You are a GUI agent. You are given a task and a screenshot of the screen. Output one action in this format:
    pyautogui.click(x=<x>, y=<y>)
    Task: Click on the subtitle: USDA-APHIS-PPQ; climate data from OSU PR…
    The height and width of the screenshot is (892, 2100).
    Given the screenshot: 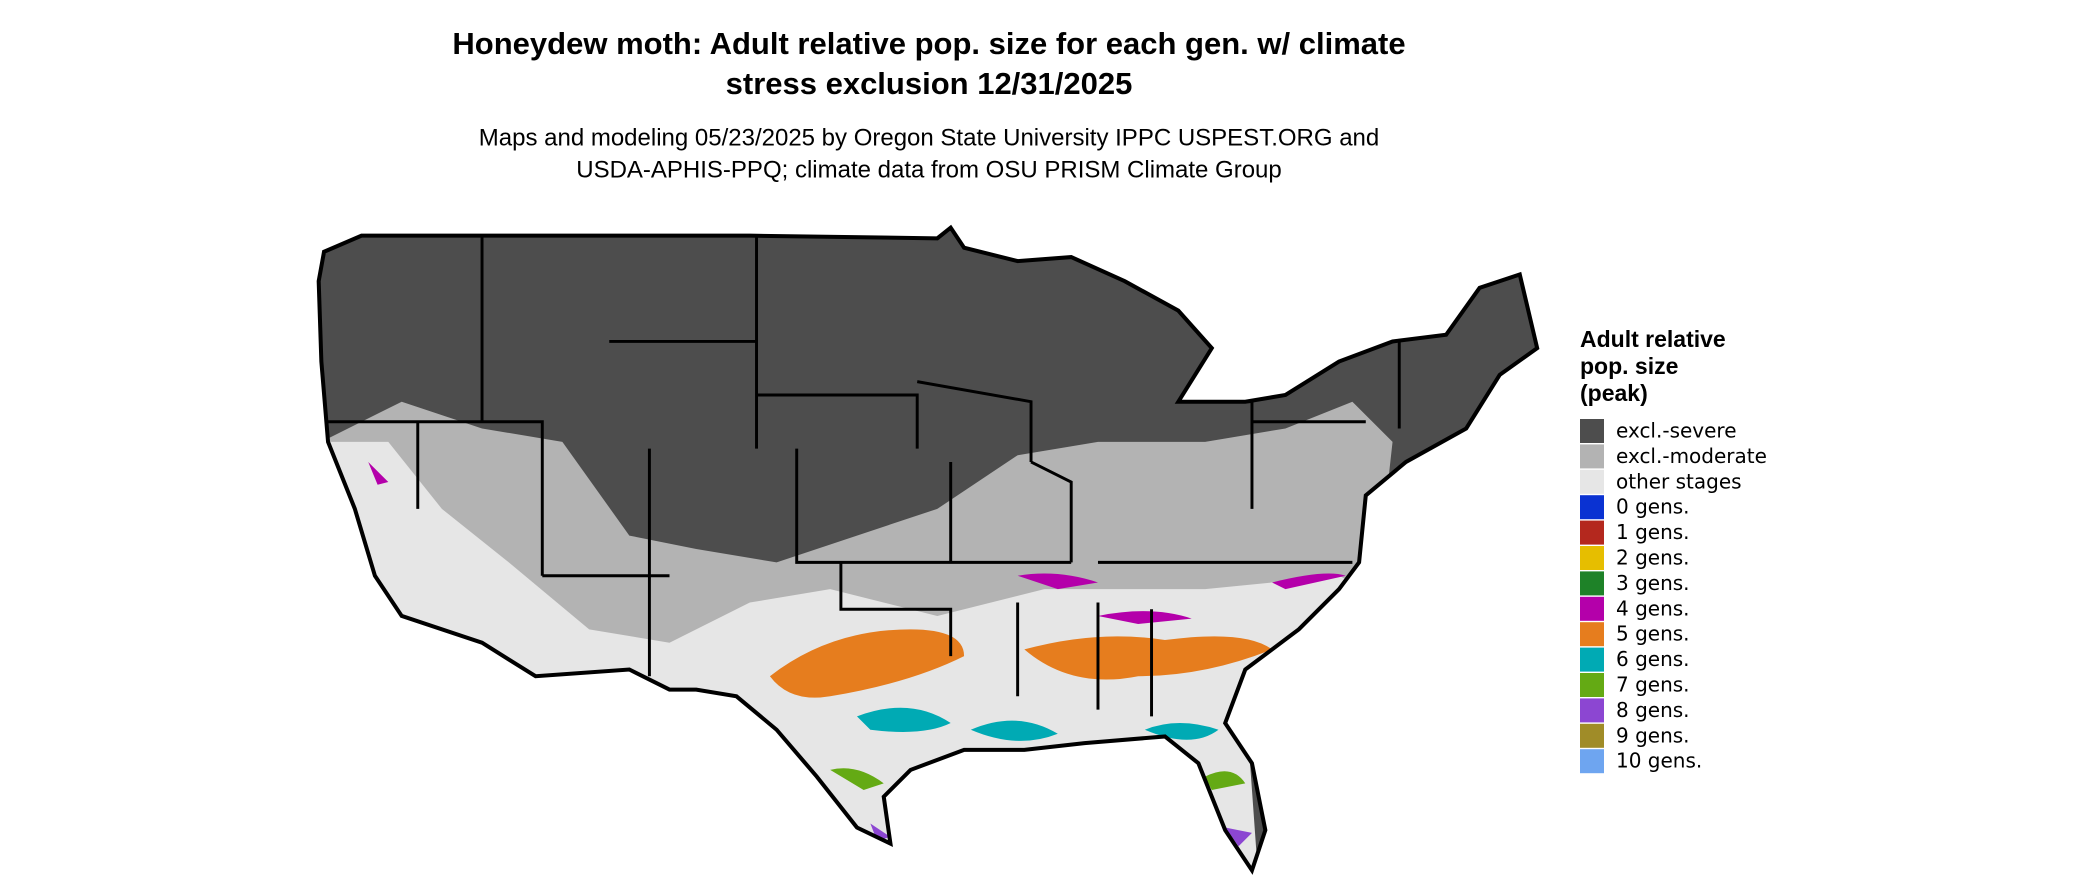 What is the action you would take?
    pyautogui.click(x=929, y=169)
    